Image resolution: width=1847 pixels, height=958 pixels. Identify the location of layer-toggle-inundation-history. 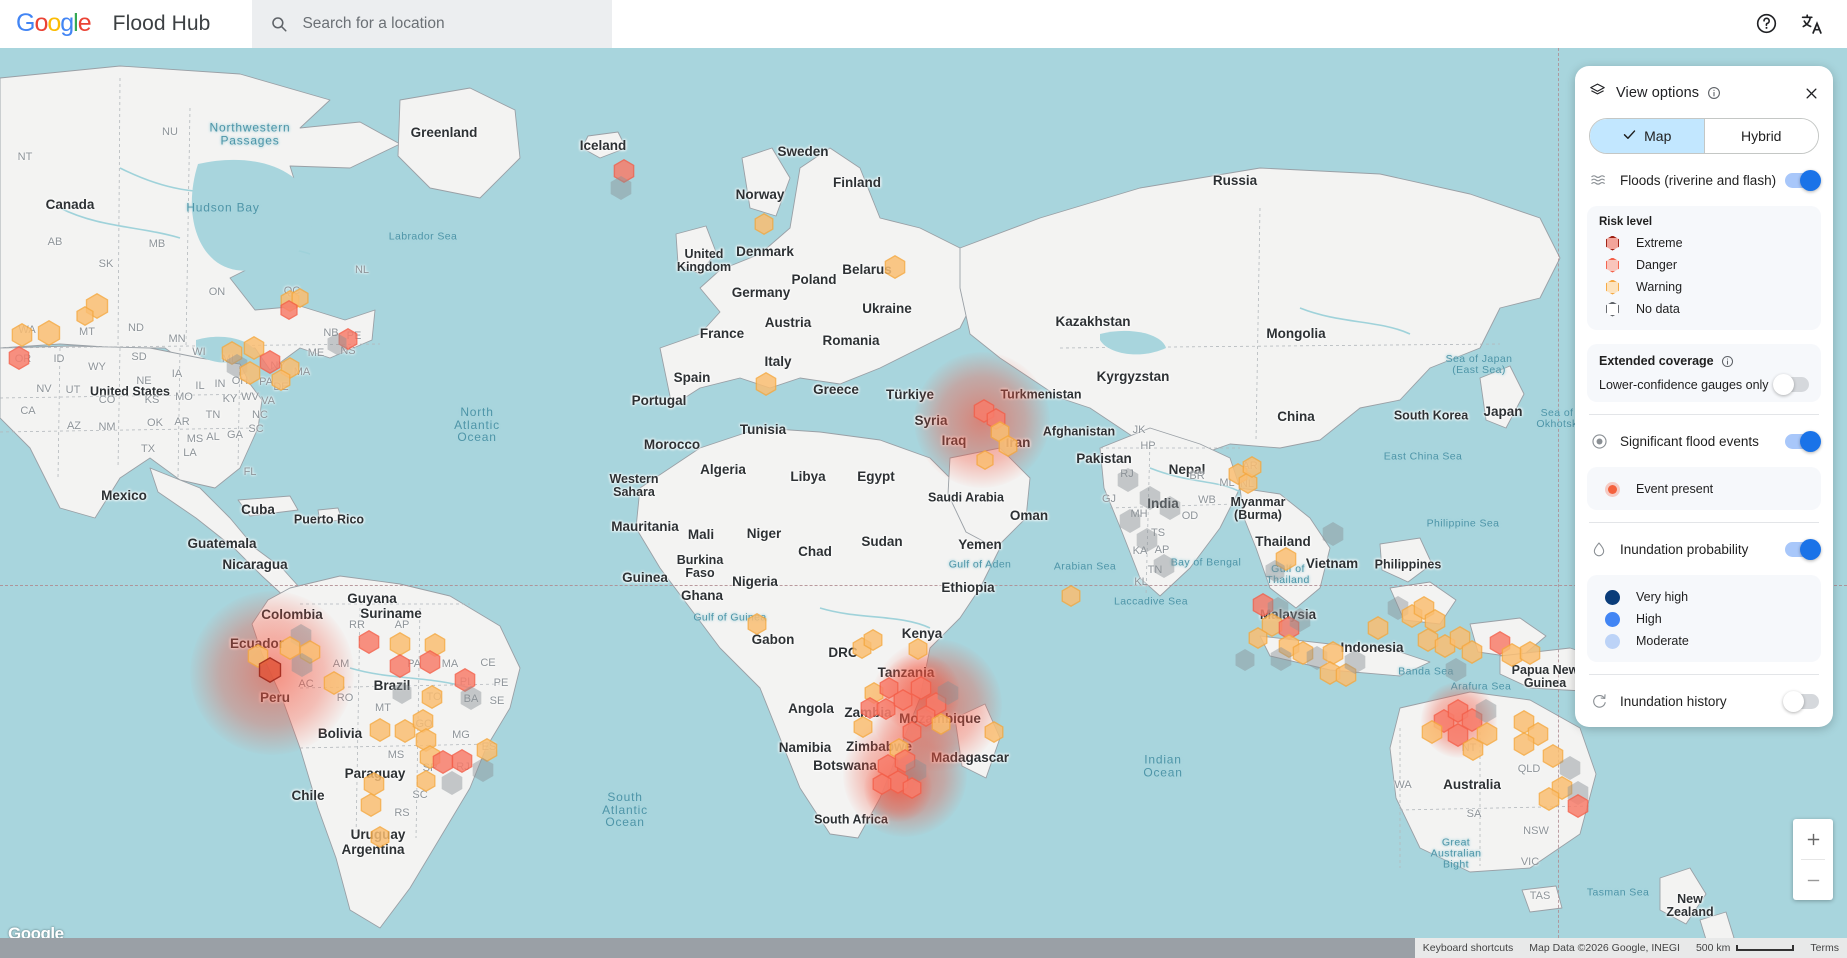
(1801, 701).